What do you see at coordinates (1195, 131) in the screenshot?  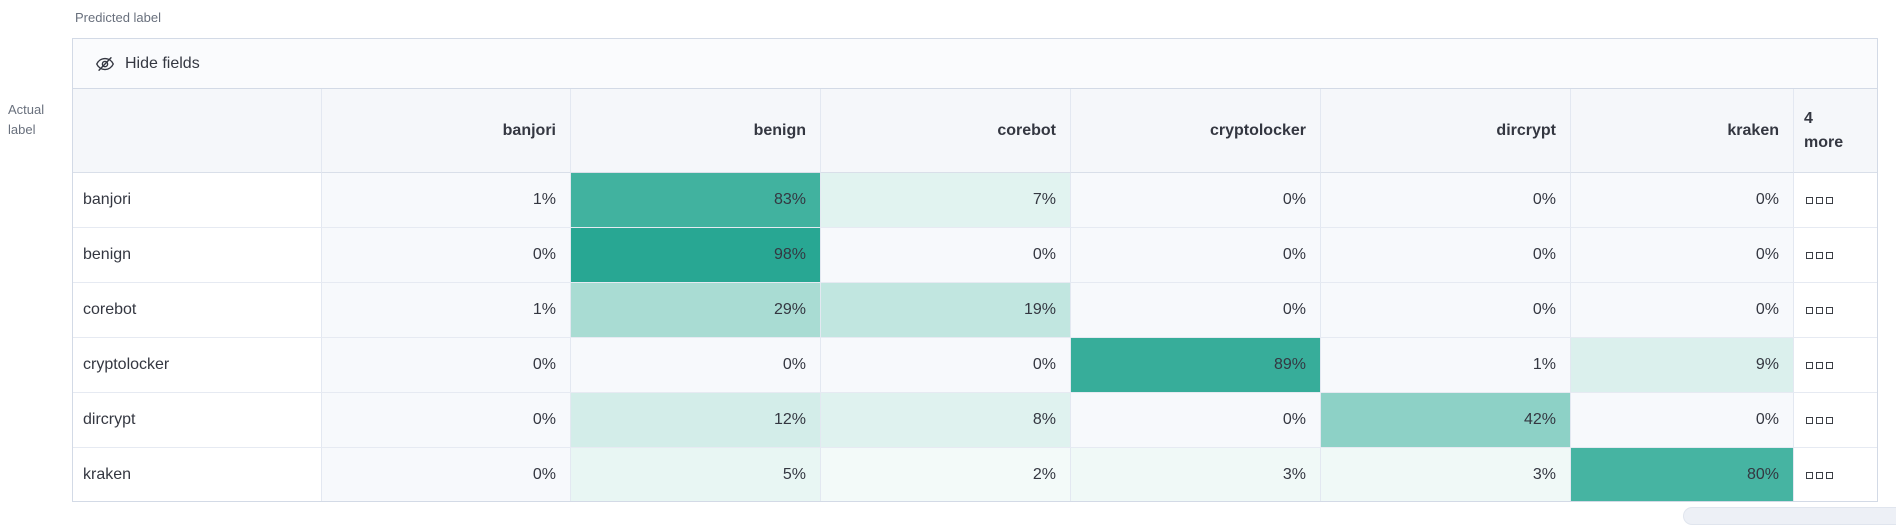 I see `column-header-cryptolocker: cryptolocker` at bounding box center [1195, 131].